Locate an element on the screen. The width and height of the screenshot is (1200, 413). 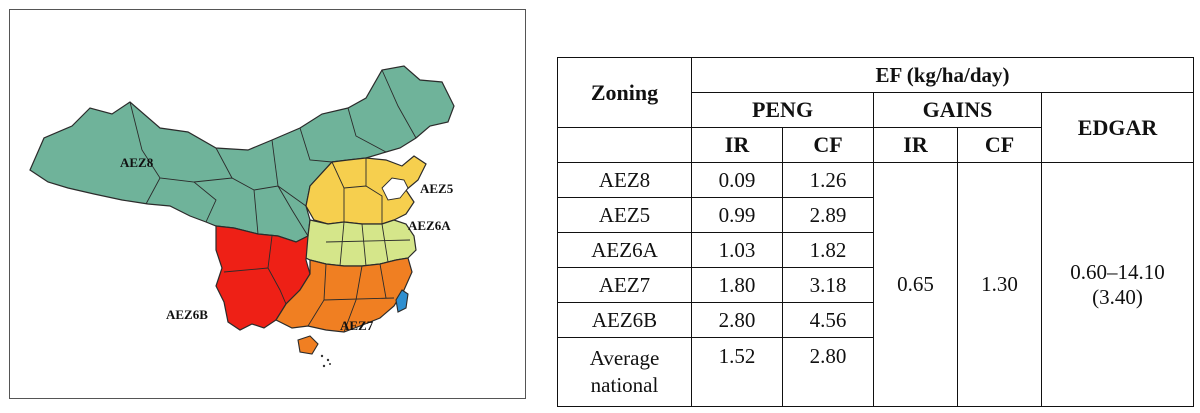
row-peng-cf: 1.82 is located at coordinates (828, 250).